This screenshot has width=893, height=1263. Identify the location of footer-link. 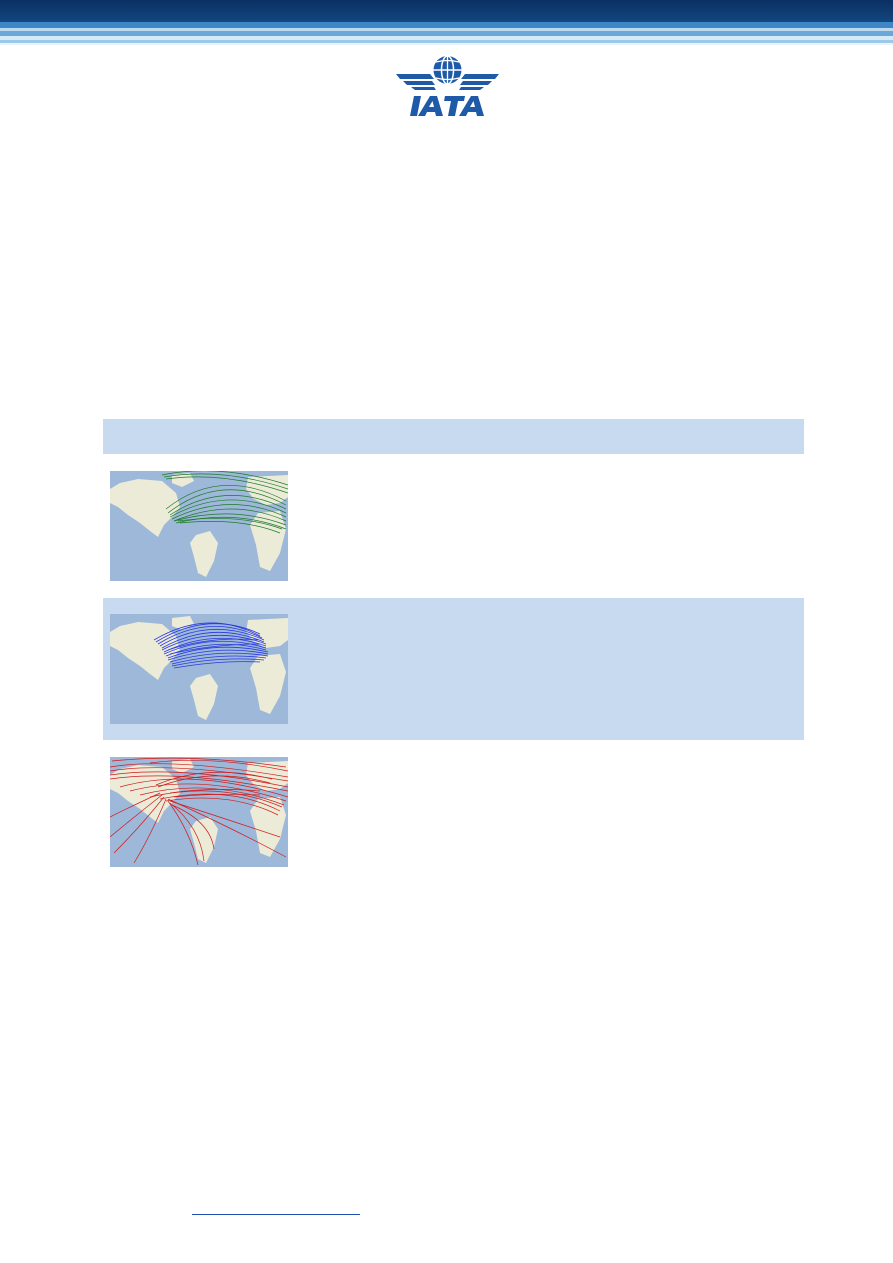
(276, 1207).